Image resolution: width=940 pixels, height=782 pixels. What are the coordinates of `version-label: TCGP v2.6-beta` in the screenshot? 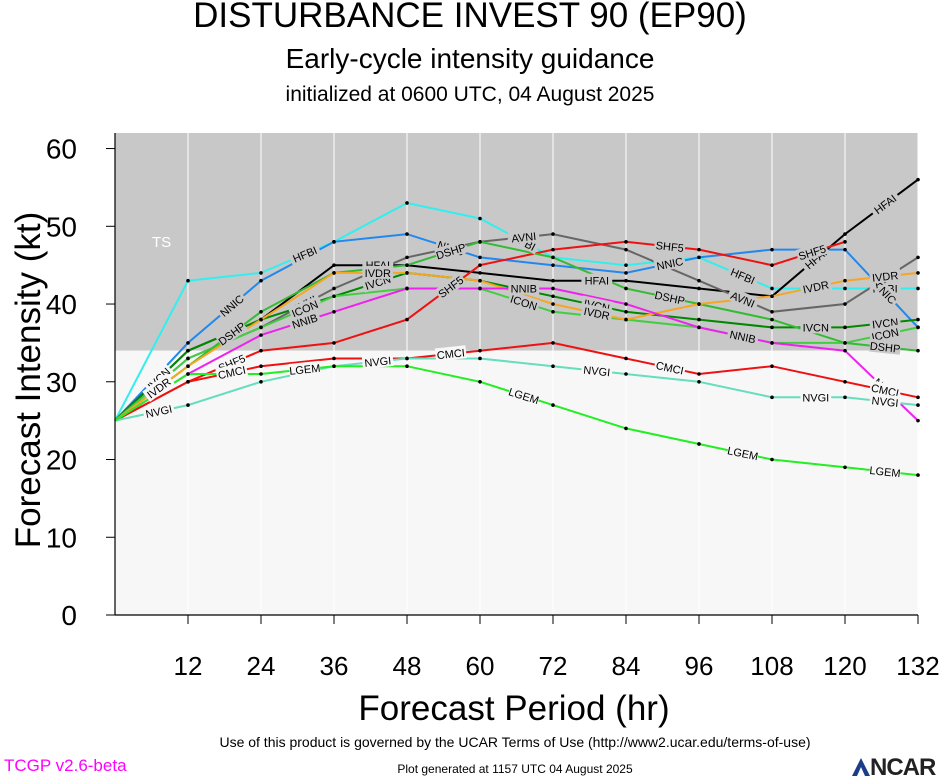 It's located at (65, 765).